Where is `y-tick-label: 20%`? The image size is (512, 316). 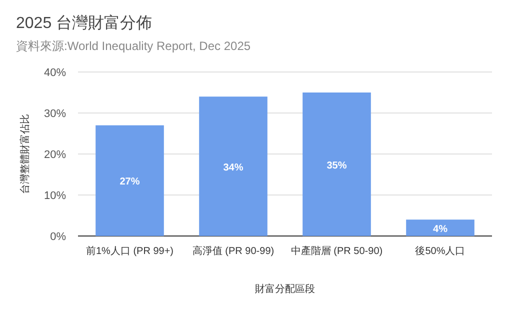
y-tick-label: 20% is located at coordinates (55, 155).